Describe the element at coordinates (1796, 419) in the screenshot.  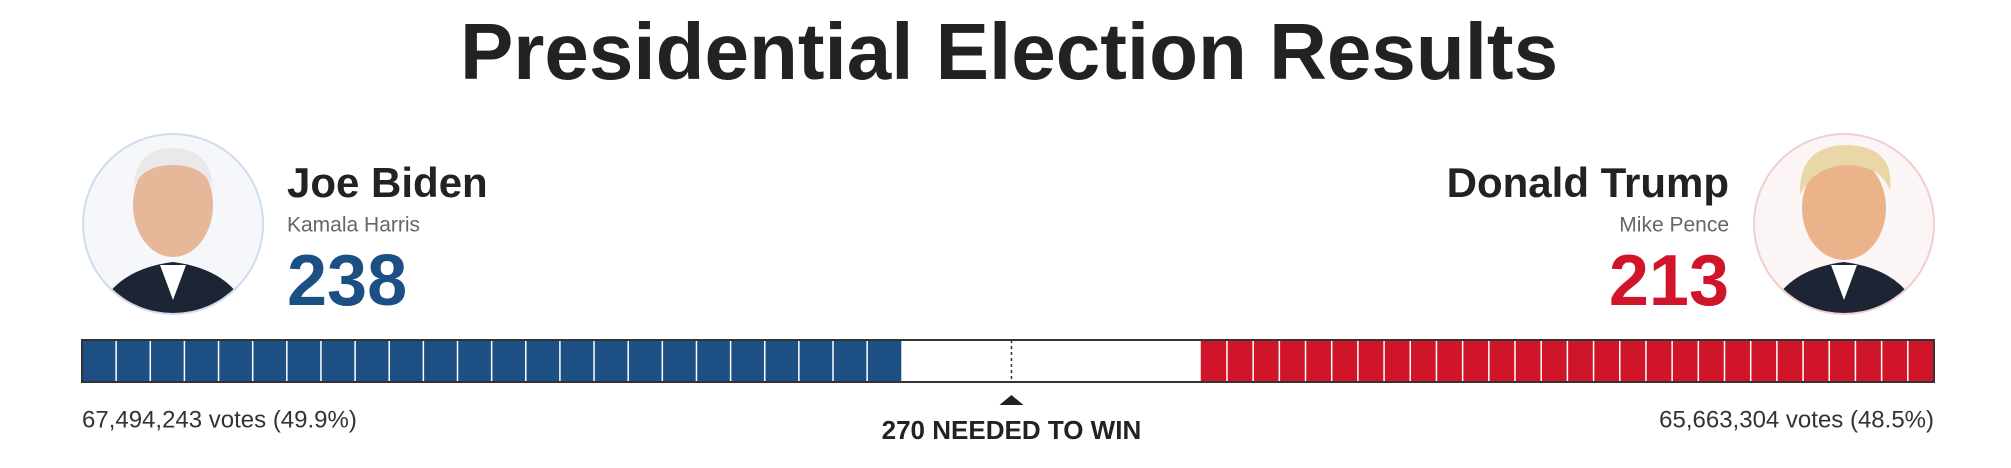
I see `popular-votes: 65,663,304 votes (48.5%)` at that location.